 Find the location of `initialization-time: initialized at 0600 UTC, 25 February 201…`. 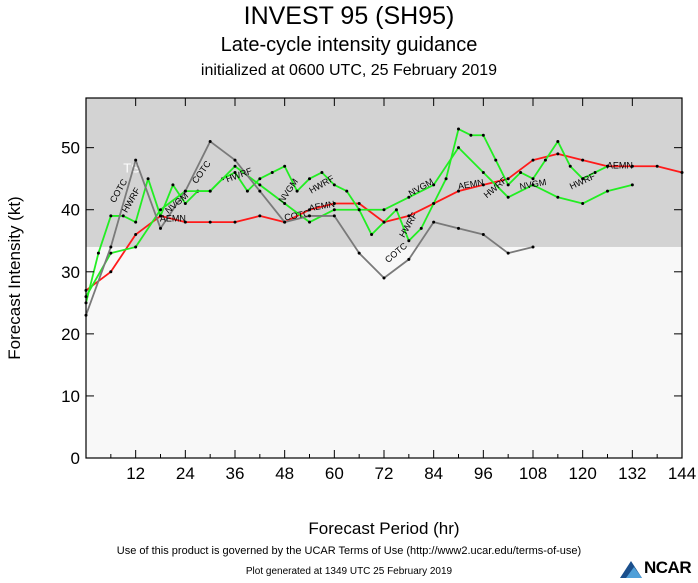

initialization-time: initialized at 0600 UTC, 25 February 201… is located at coordinates (349, 70).